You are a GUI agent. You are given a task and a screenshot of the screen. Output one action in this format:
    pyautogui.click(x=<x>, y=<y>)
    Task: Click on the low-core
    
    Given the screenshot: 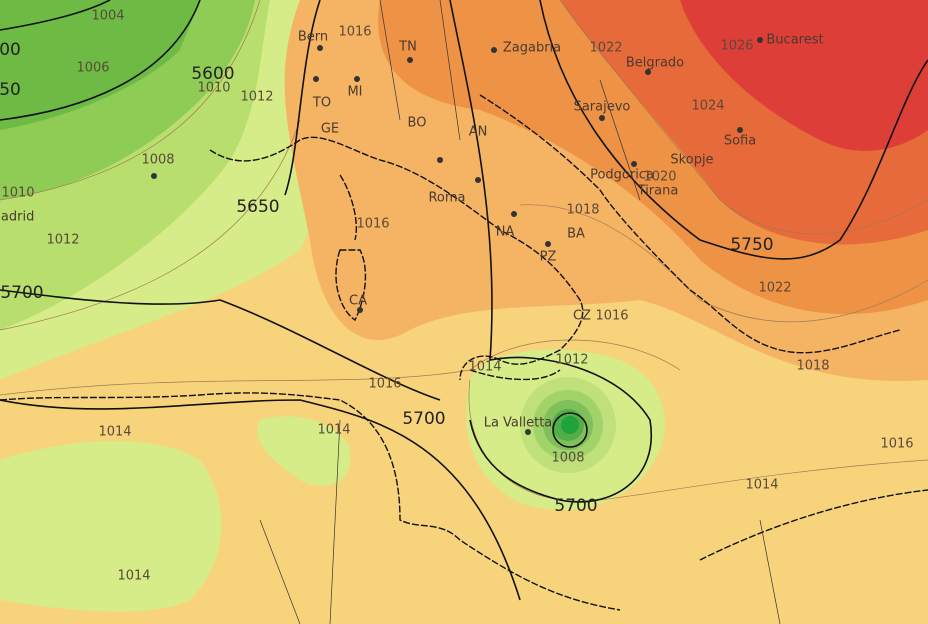 What is the action you would take?
    pyautogui.click(x=570, y=425)
    